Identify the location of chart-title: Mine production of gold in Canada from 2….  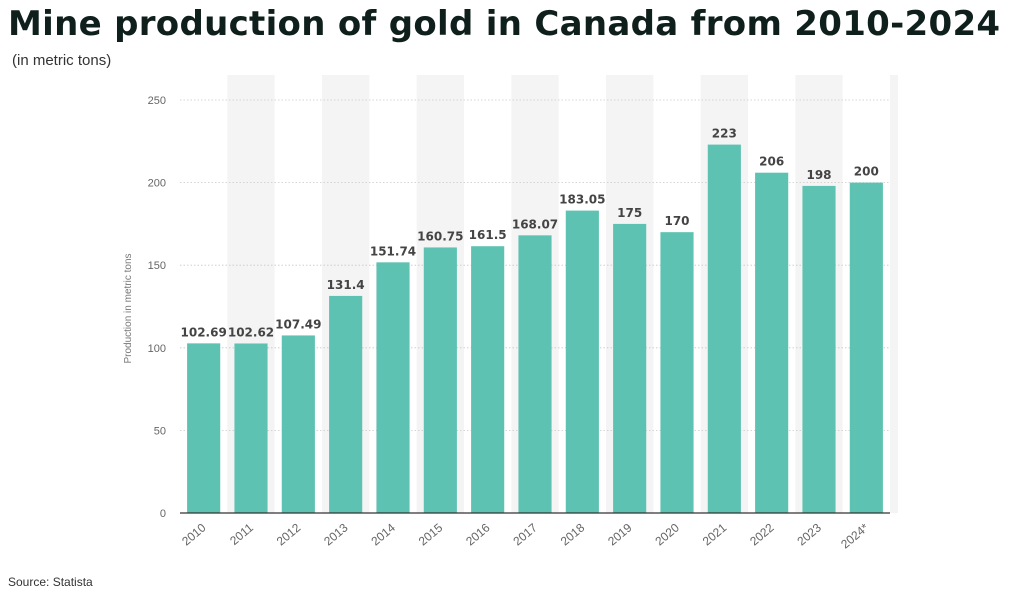
(504, 24).